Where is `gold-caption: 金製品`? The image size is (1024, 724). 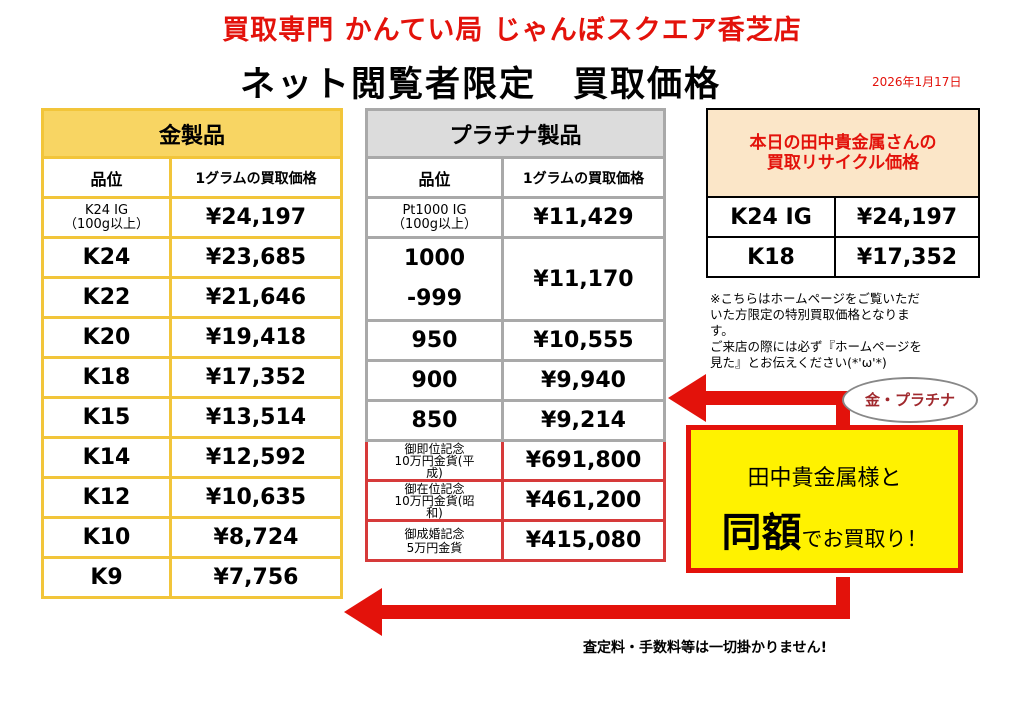 gold-caption: 金製品 is located at coordinates (192, 133).